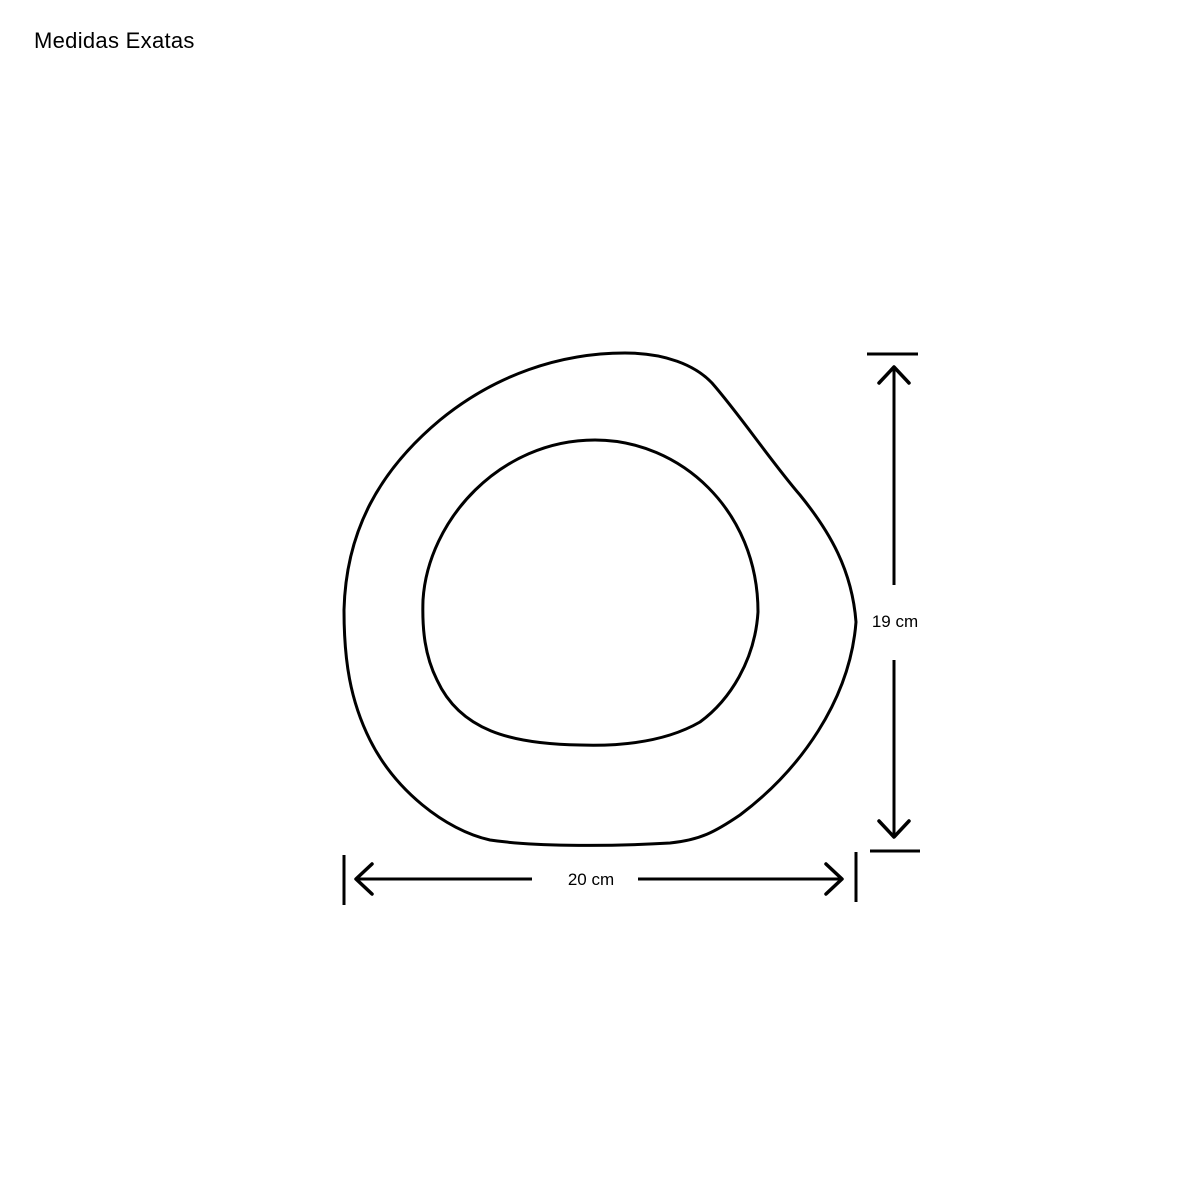 The height and width of the screenshot is (1200, 1200). I want to click on inner-opening-outline, so click(590, 592).